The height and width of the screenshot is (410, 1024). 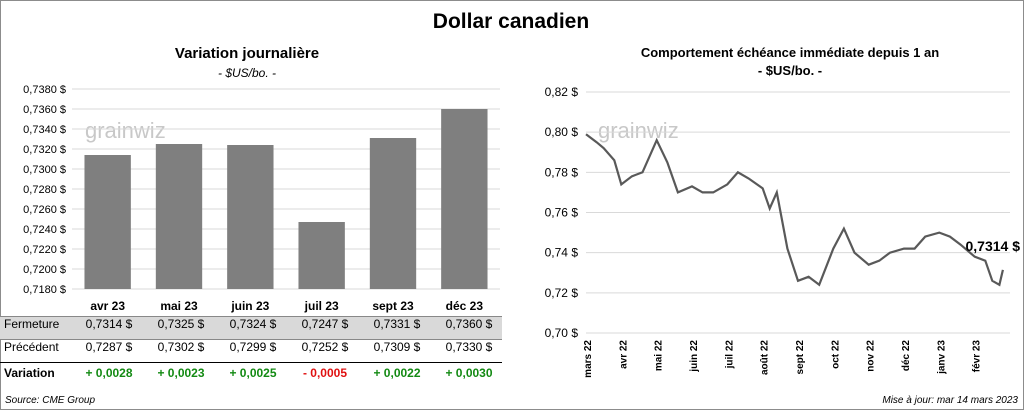 I want to click on table-cell: 0,7314 $, so click(x=109, y=324).